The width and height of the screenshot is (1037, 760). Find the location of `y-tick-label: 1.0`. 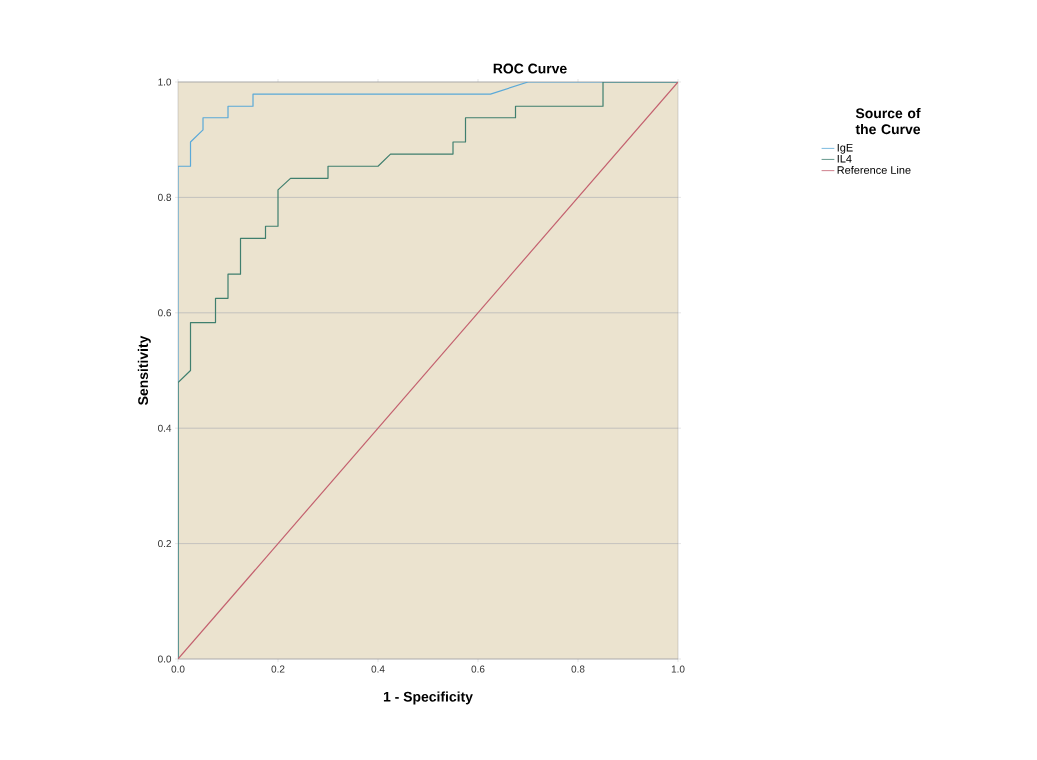

y-tick-label: 1.0 is located at coordinates (165, 82).